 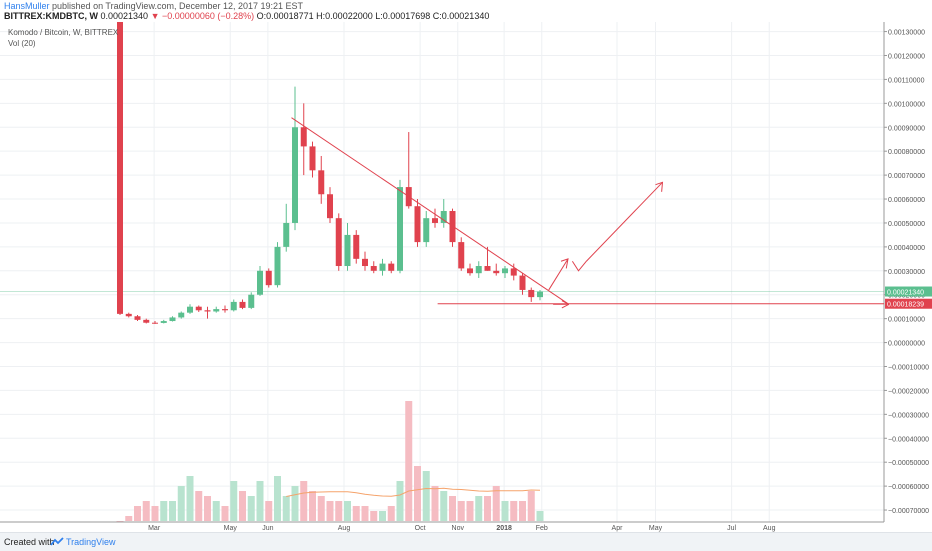 I want to click on symbol-name: BITTREX:KMDBTC, W, so click(x=51, y=16).